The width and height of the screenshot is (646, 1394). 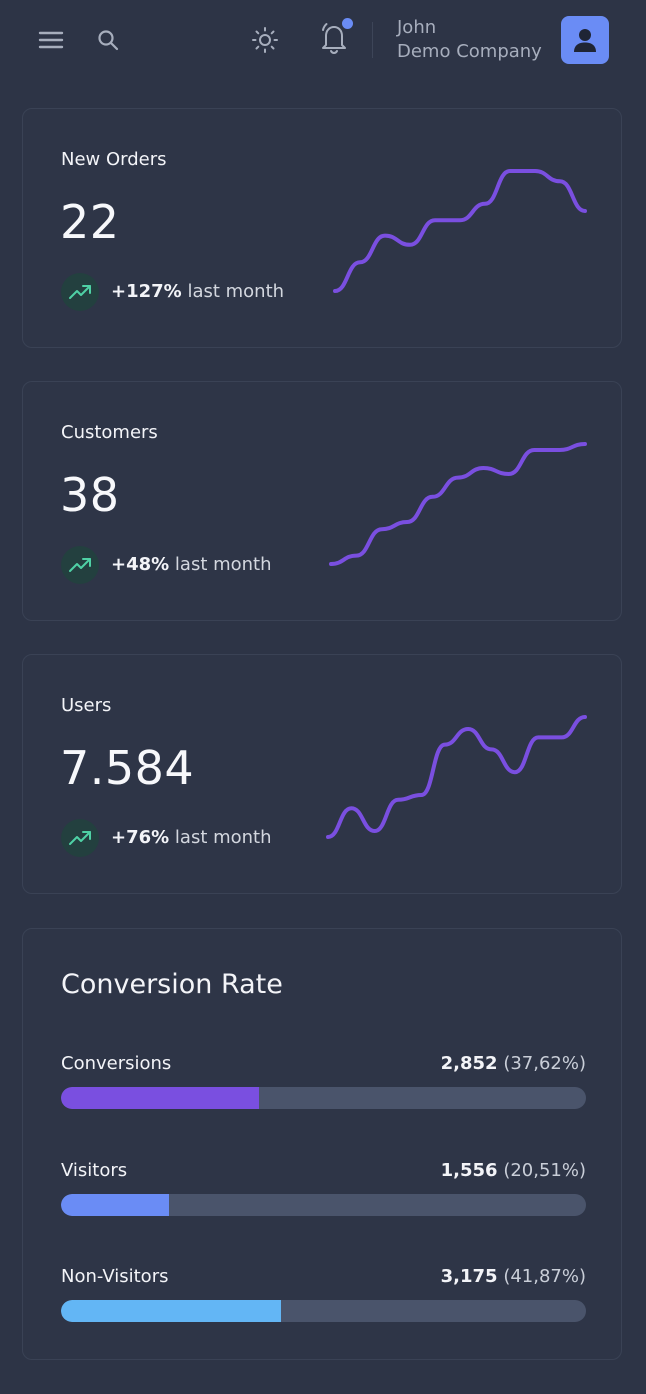 I want to click on bar-label: Non-Visitors, so click(x=115, y=1276).